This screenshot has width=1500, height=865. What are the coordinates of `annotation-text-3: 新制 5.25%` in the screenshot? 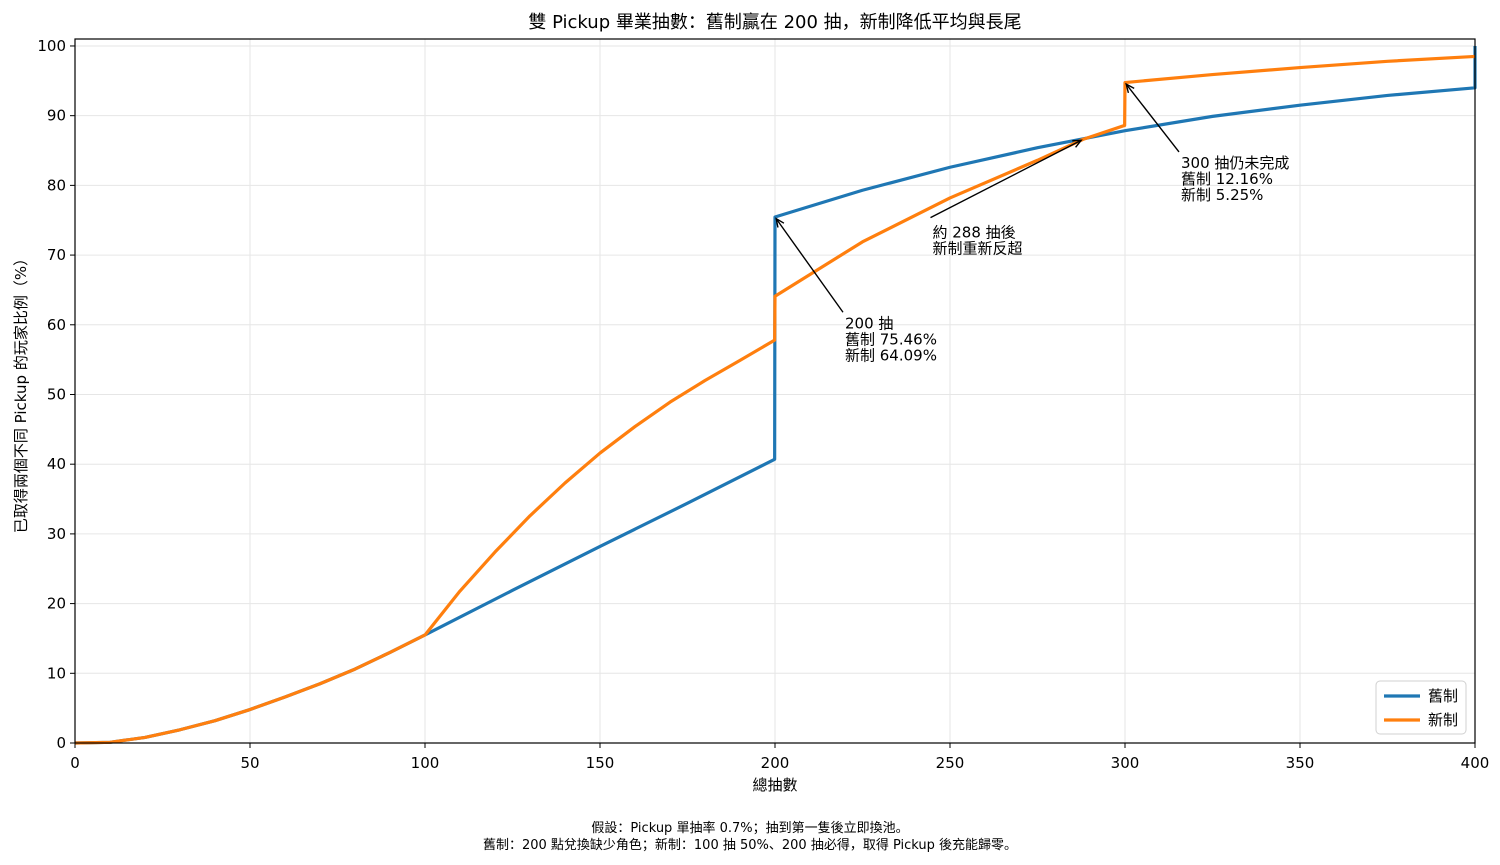 It's located at (1222, 195).